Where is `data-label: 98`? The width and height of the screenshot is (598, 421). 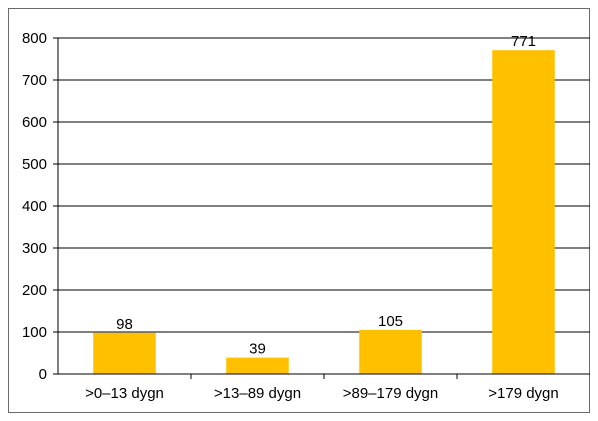 data-label: 98 is located at coordinates (124, 324).